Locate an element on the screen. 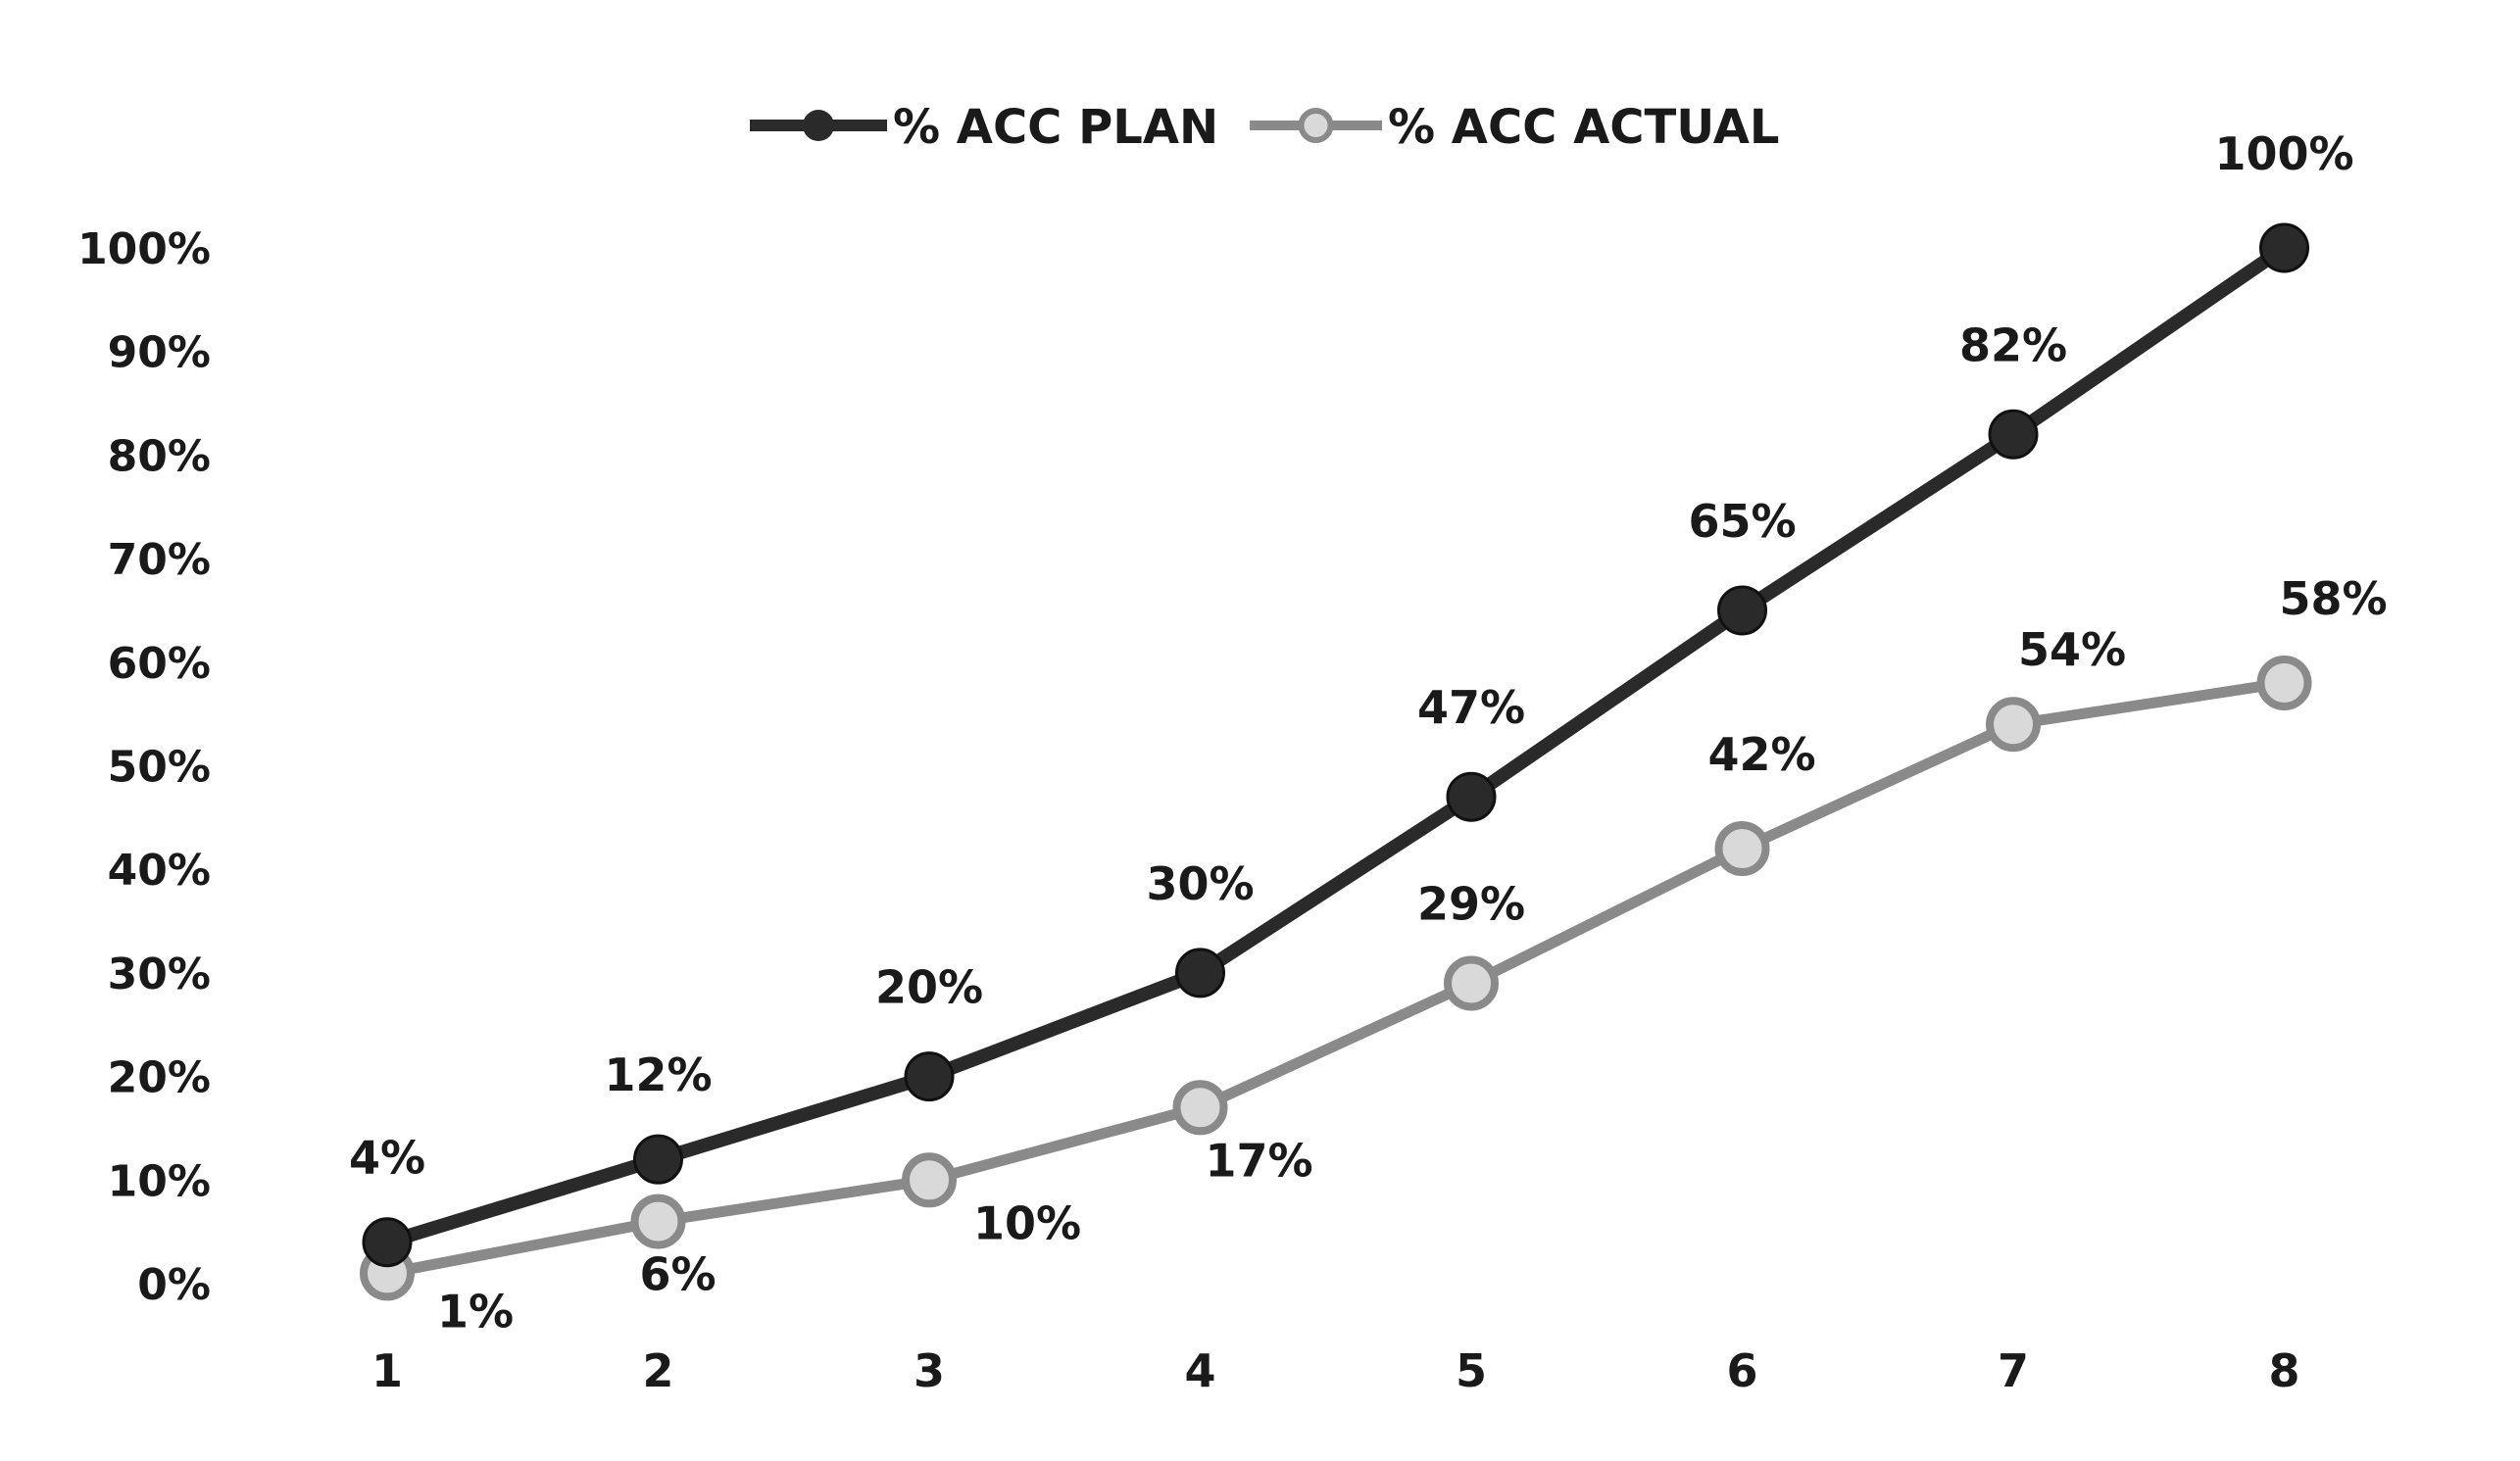 Image resolution: width=2520 pixels, height=1461 pixels. data-label: 29% is located at coordinates (1471, 903).